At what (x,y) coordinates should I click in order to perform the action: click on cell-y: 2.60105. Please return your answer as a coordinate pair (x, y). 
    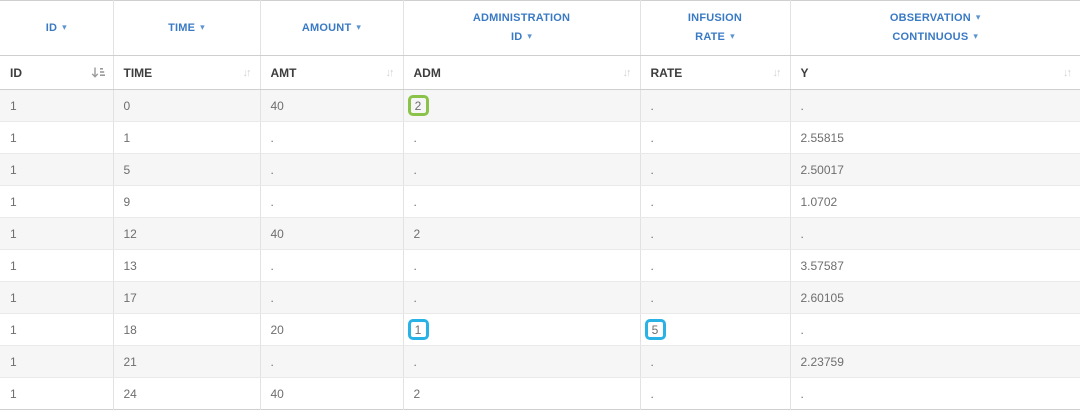
    Looking at the image, I should click on (934, 297).